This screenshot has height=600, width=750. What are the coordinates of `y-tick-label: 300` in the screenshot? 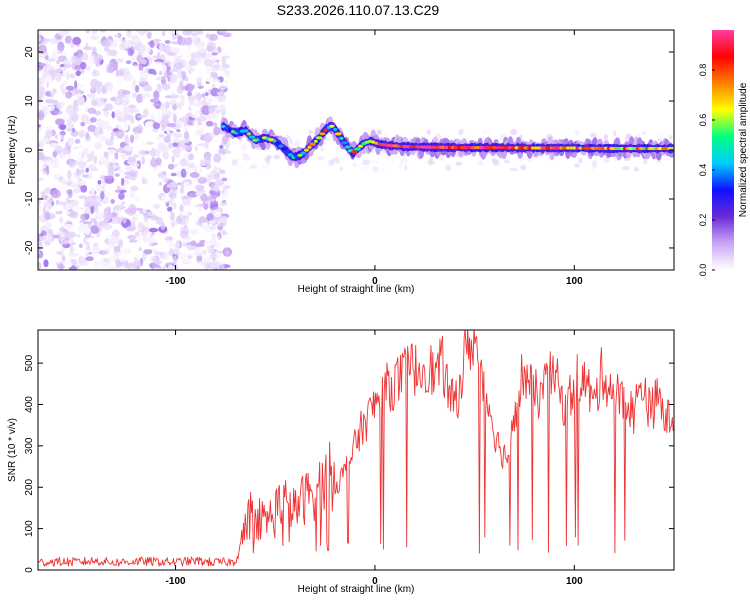 It's located at (29, 445).